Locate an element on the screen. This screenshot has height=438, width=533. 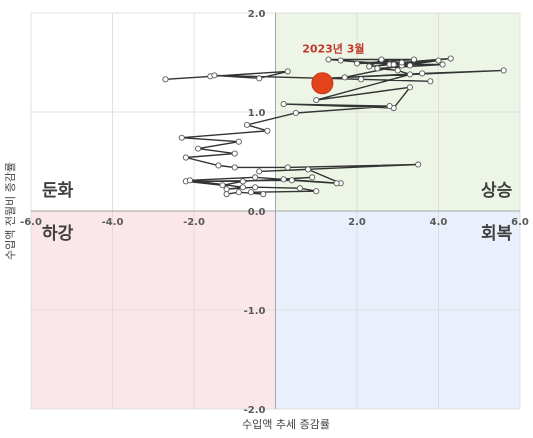
x-axis-label: 수입액 추세 증감률 is located at coordinates (286, 424).